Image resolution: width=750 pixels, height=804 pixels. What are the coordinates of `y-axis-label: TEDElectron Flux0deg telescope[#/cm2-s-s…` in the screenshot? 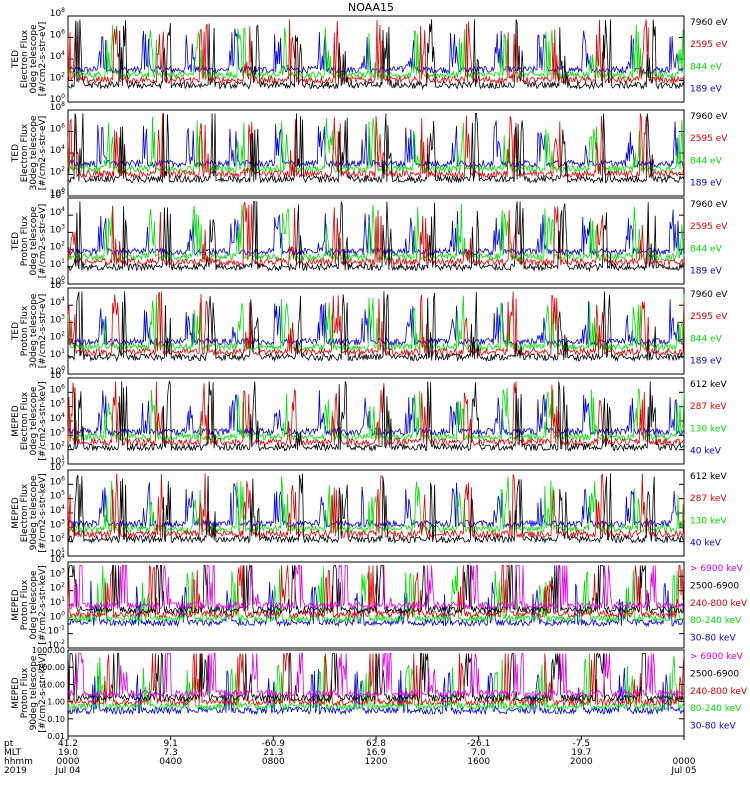 It's located at (29, 59).